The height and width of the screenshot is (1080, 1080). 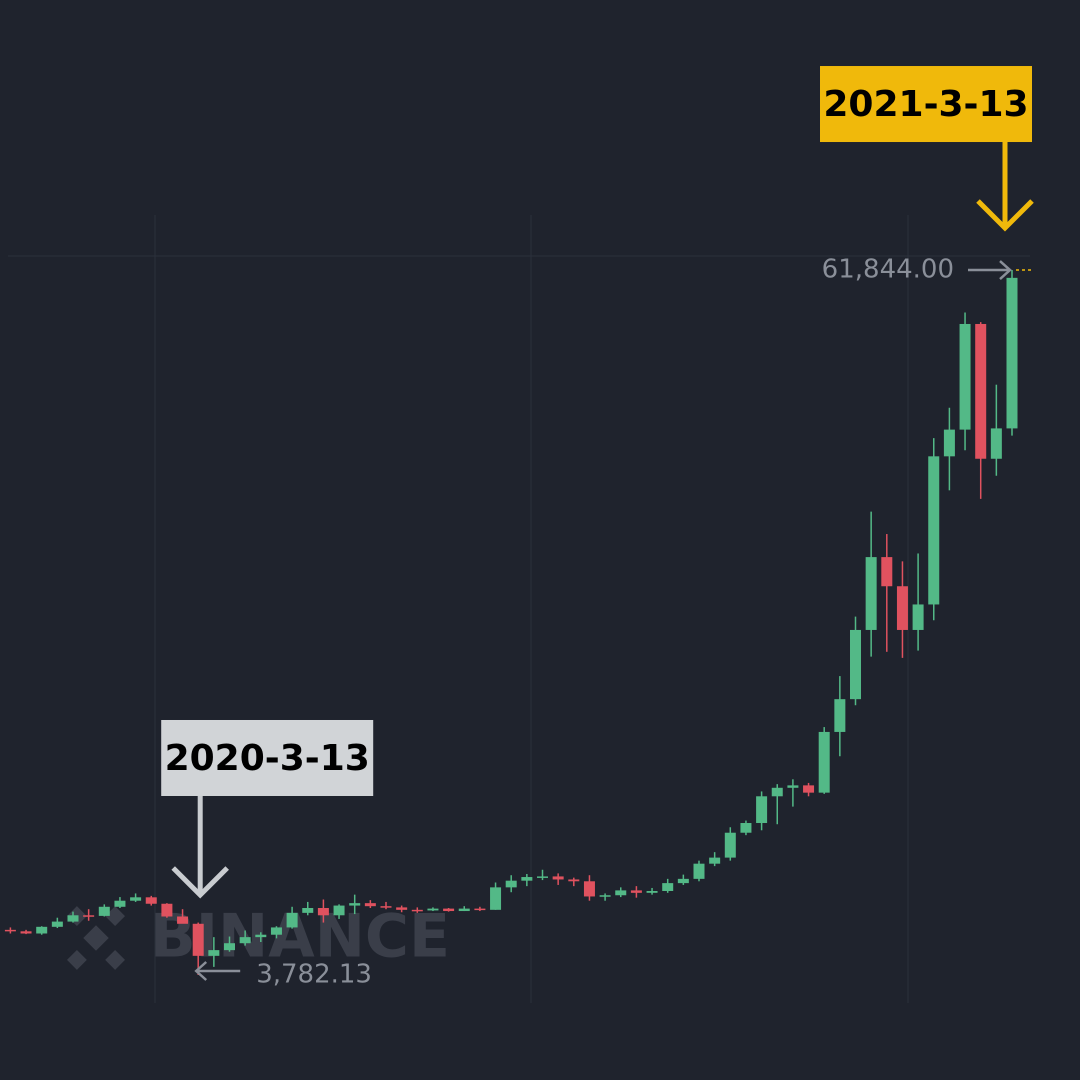 I want to click on price-label: 61,844.00, so click(x=888, y=270).